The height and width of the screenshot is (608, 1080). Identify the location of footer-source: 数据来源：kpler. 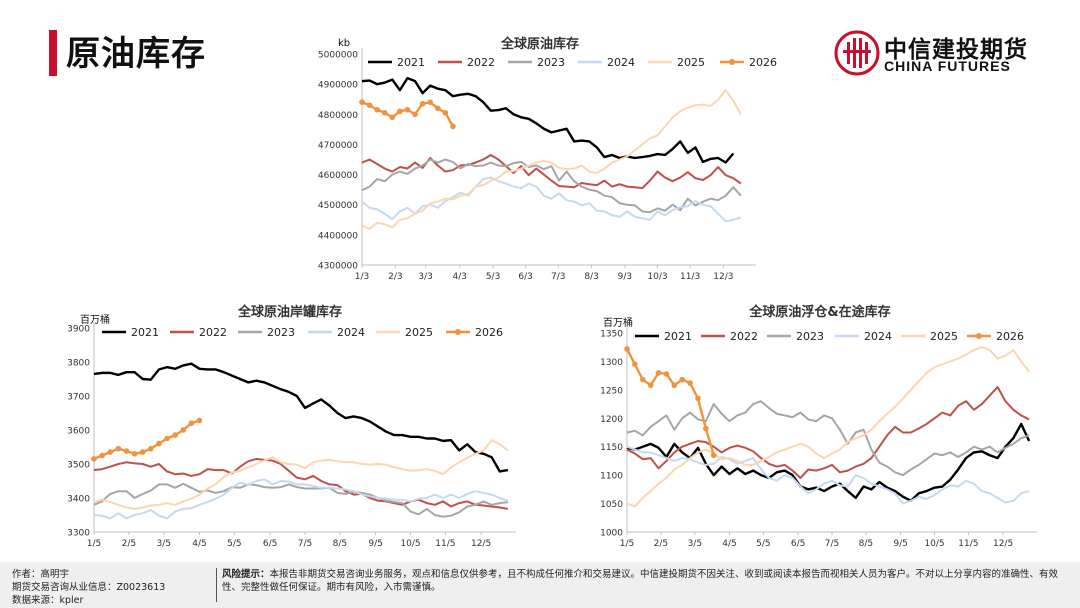
(48, 600).